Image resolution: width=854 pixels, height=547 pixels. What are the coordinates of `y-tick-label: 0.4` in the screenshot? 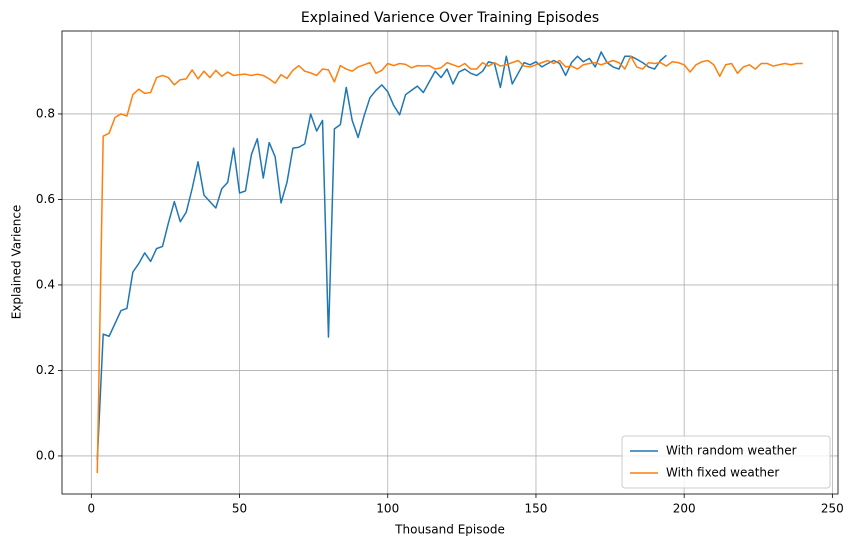 It's located at (45, 284).